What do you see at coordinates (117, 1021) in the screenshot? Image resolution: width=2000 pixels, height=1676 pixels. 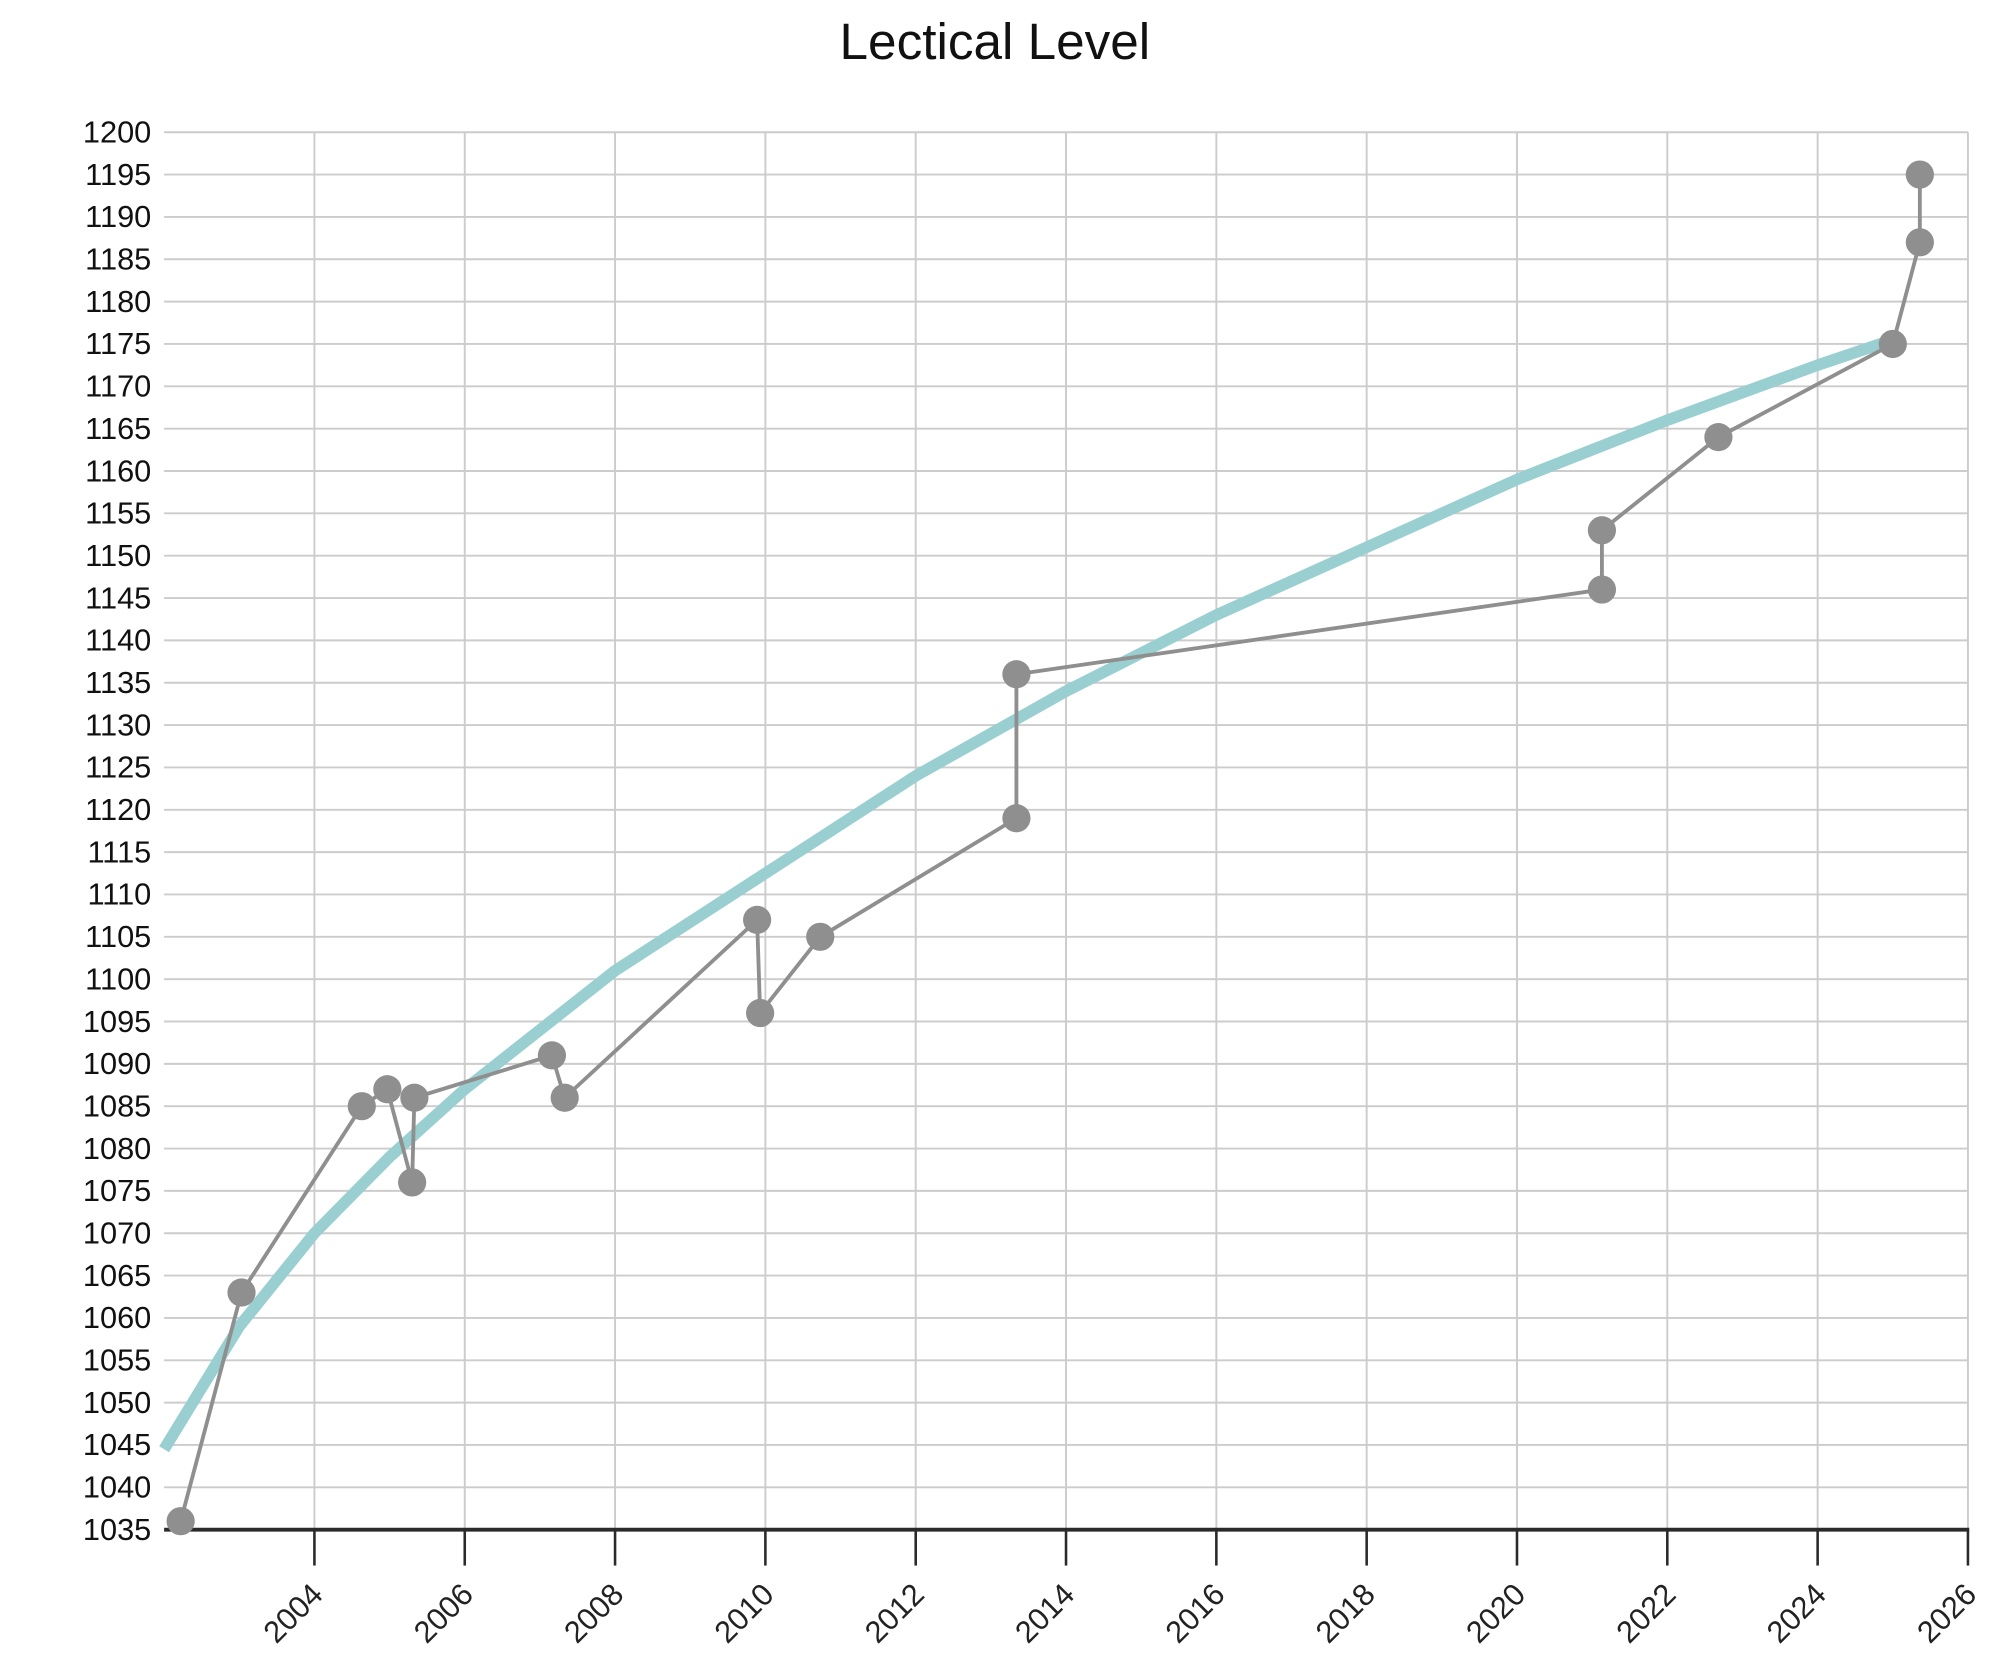 I see `y-tick-label: 1095` at bounding box center [117, 1021].